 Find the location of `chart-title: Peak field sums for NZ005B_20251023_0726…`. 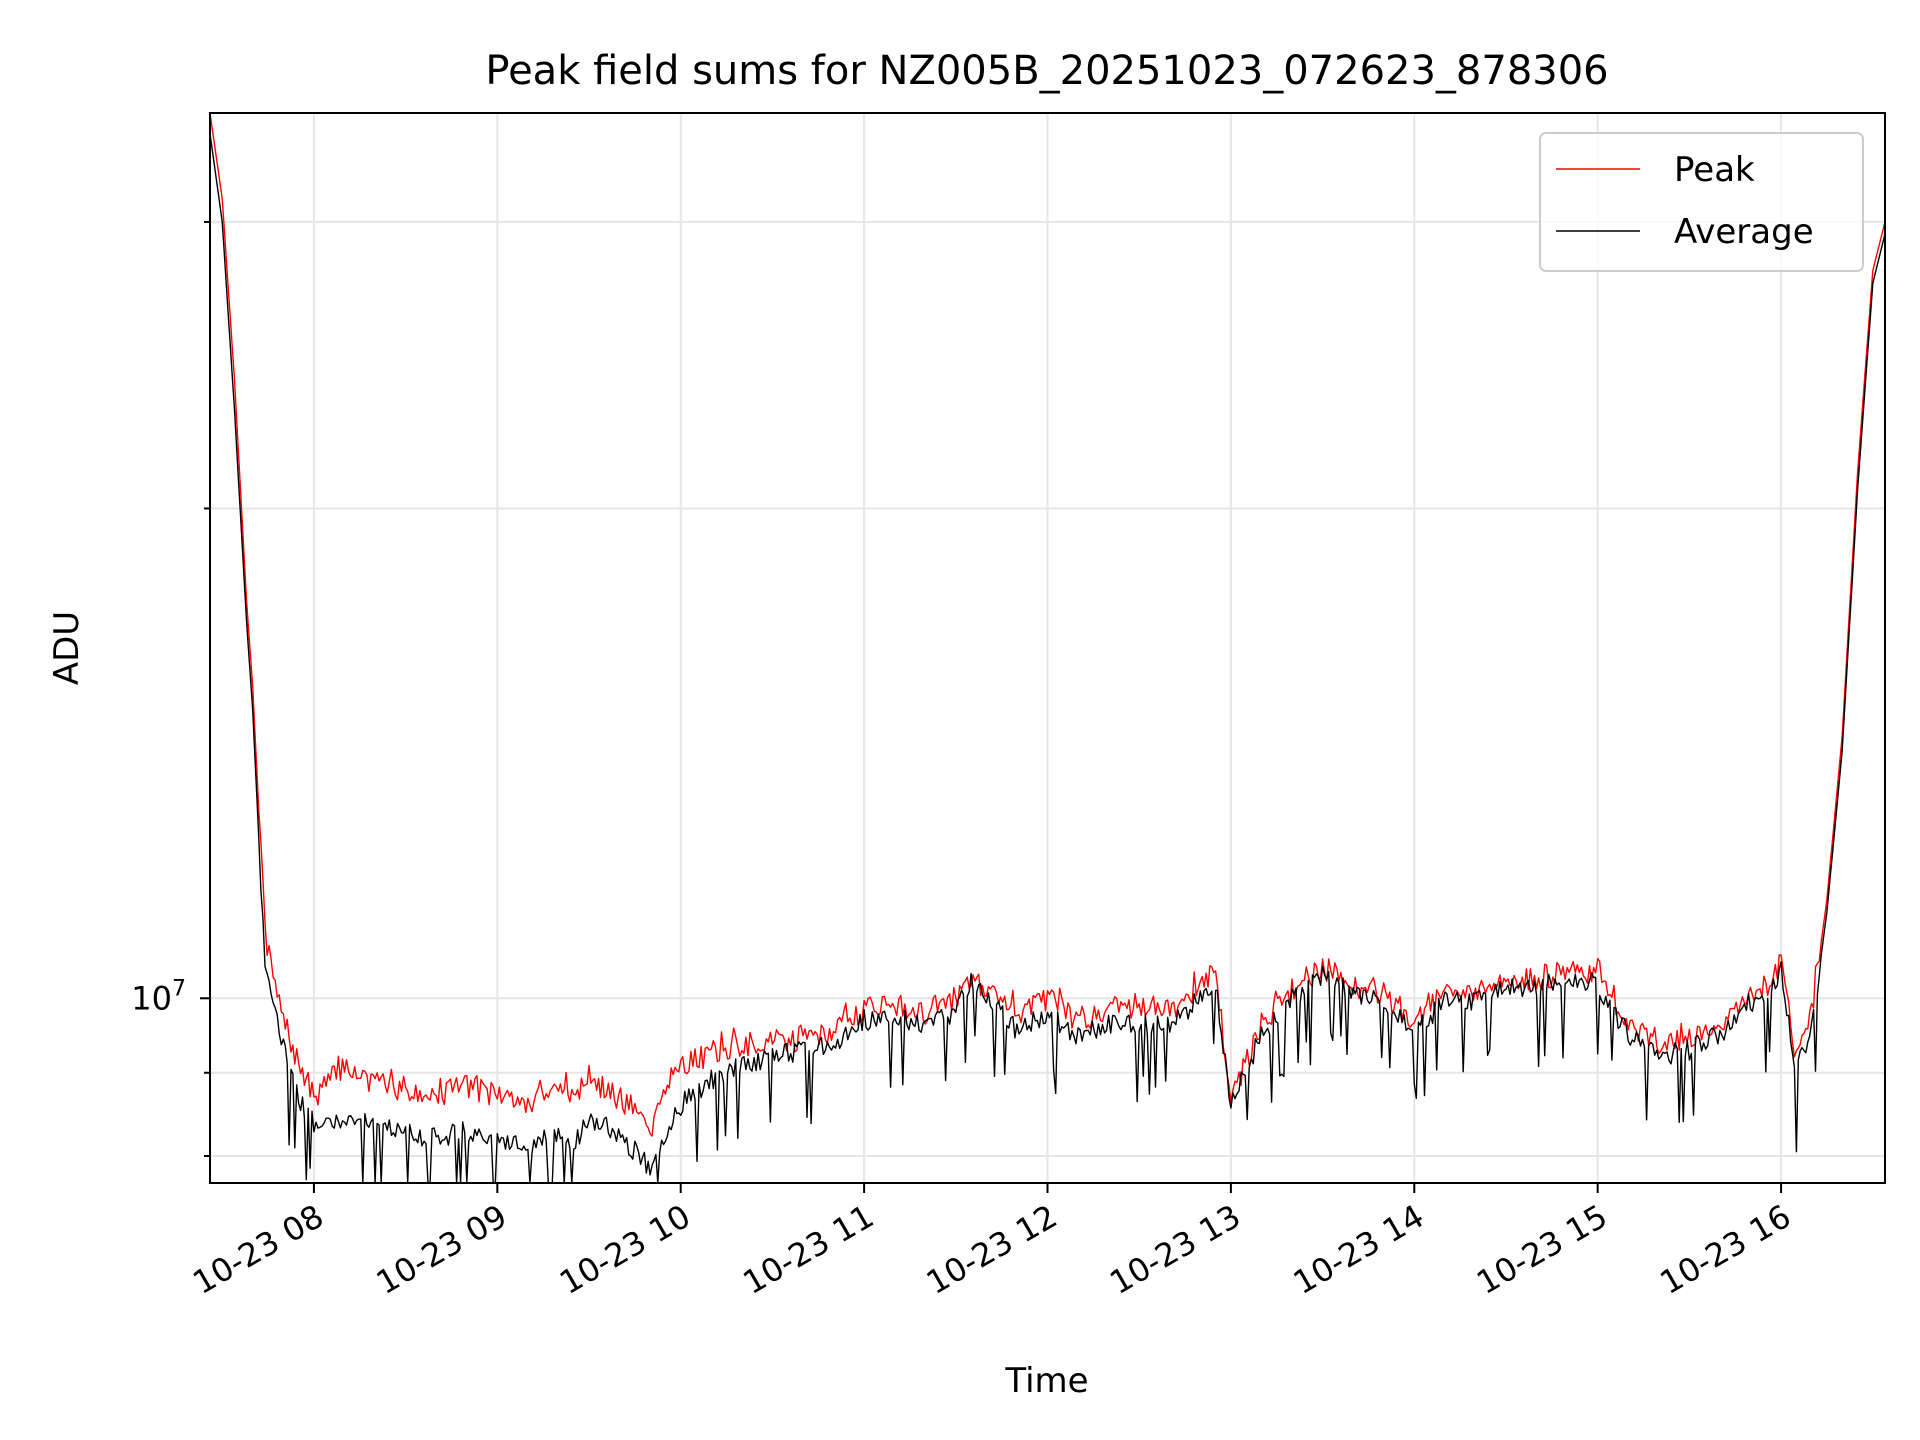

chart-title: Peak field sums for NZ005B_20251023_0726… is located at coordinates (1046, 71).